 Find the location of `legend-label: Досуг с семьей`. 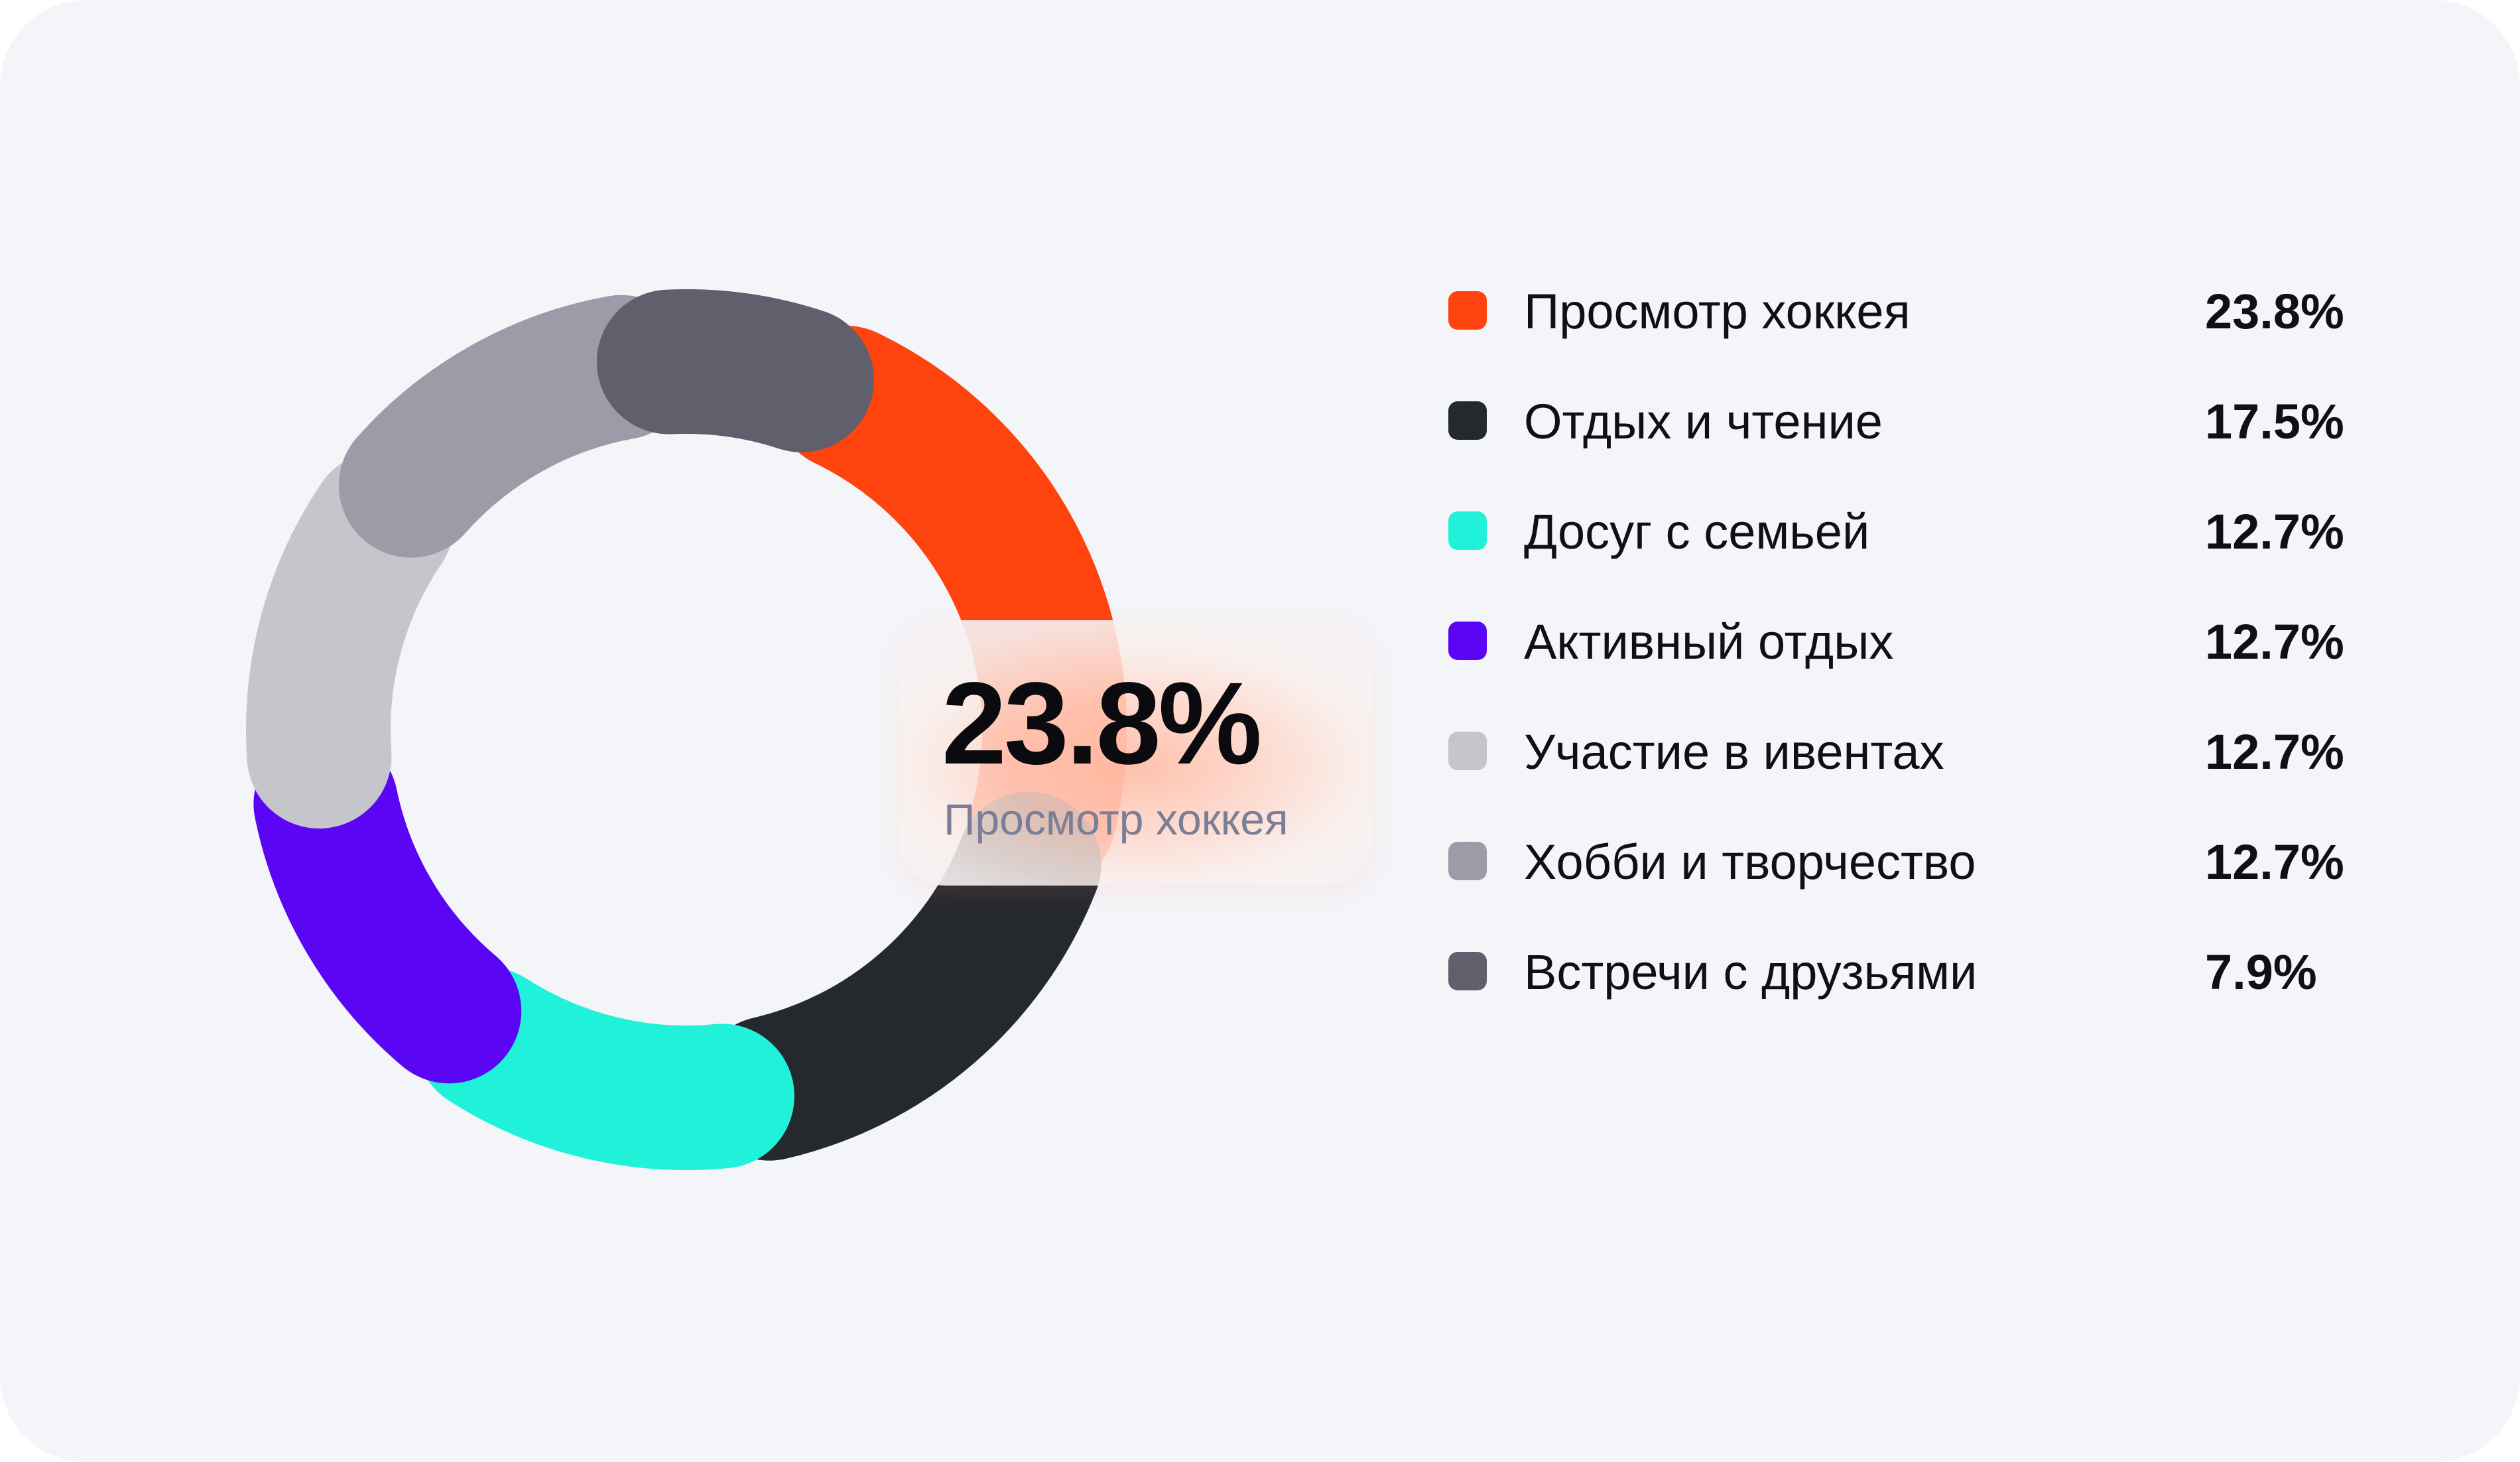

legend-label: Досуг с семьей is located at coordinates (1697, 531).